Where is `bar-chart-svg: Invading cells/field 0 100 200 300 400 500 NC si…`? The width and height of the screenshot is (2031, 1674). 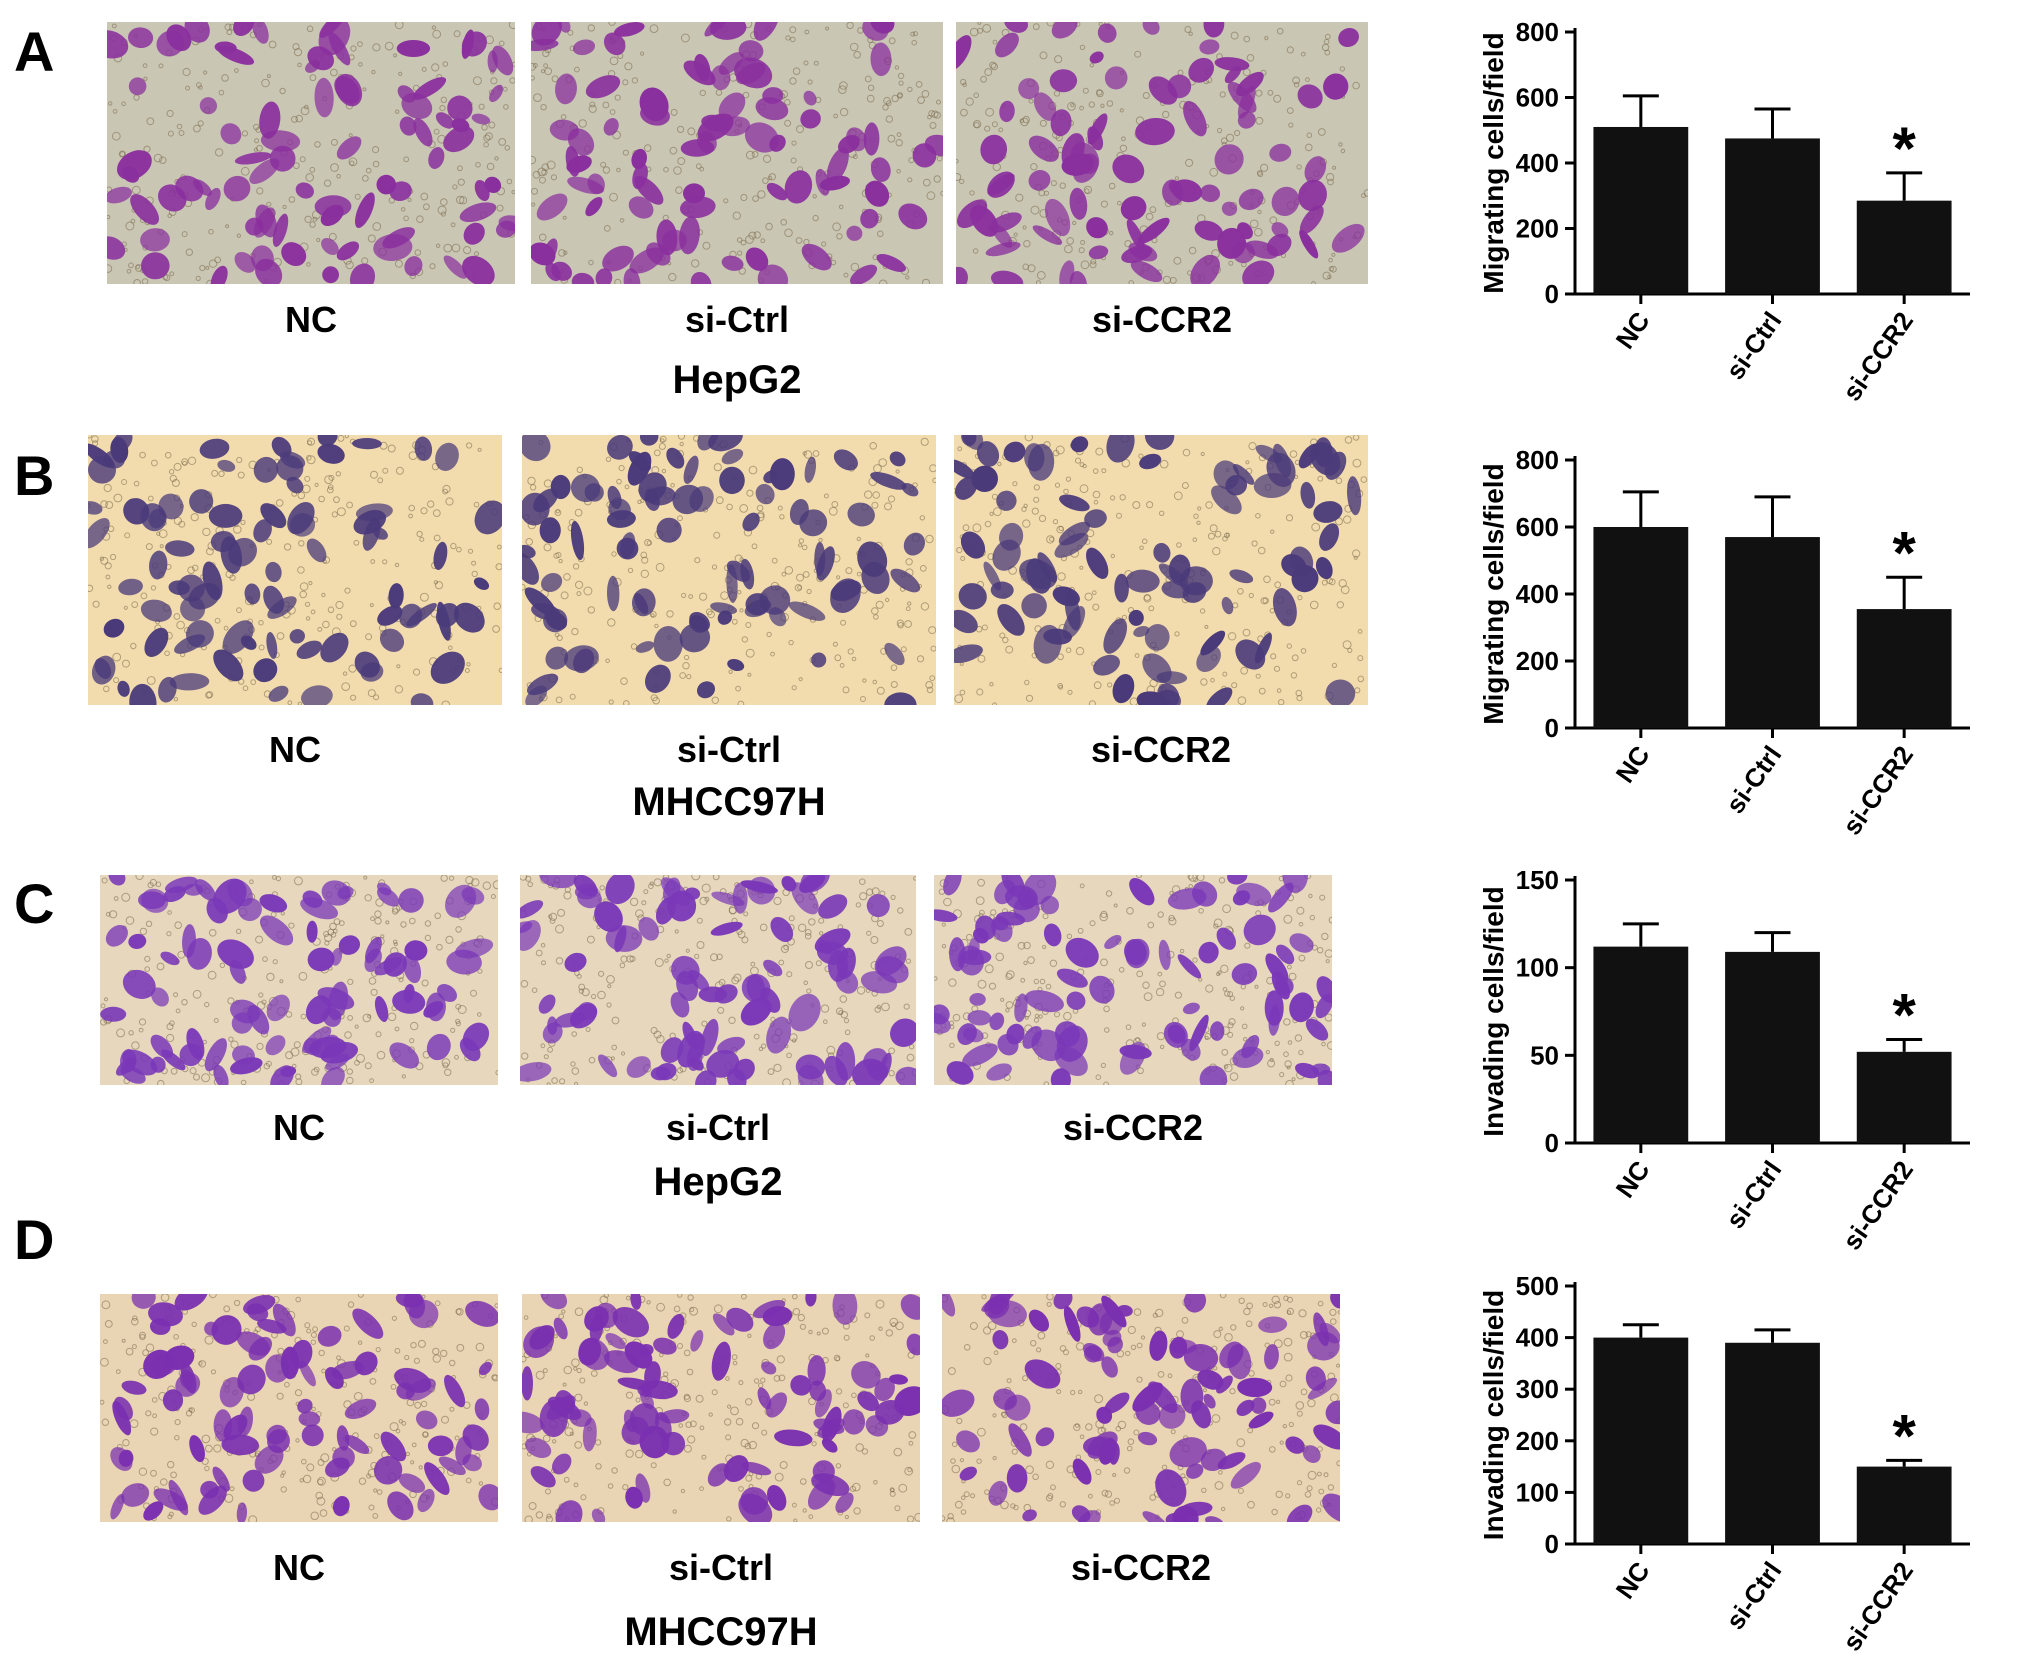 bar-chart-svg: Invading cells/field 0 100 200 300 400 500 NC si… is located at coordinates (1724, 1463).